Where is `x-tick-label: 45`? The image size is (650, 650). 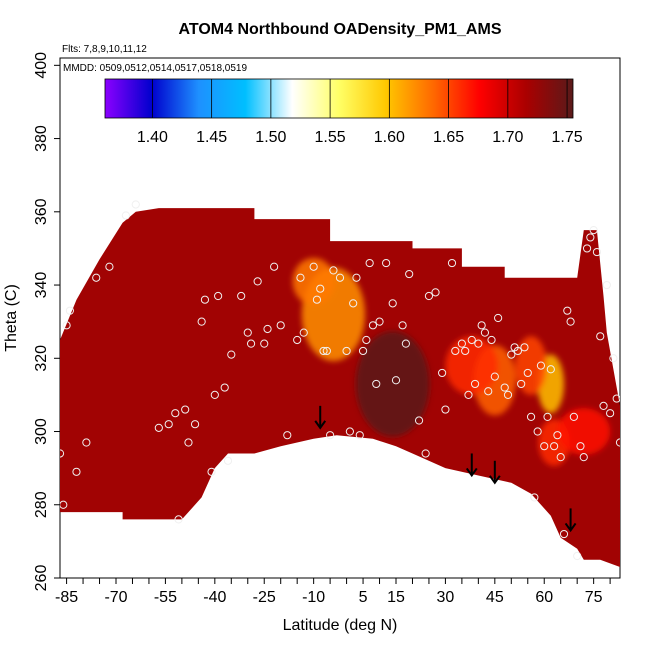 x-tick-label: 45 is located at coordinates (495, 597).